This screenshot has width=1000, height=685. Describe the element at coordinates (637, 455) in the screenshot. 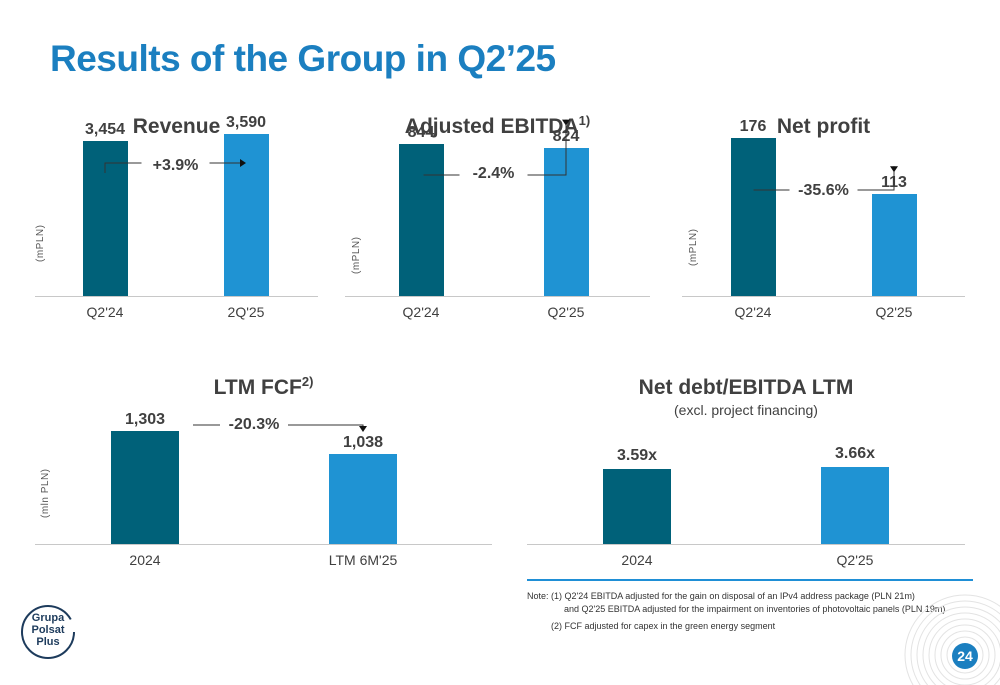

I see `data-label: 3.59x` at that location.